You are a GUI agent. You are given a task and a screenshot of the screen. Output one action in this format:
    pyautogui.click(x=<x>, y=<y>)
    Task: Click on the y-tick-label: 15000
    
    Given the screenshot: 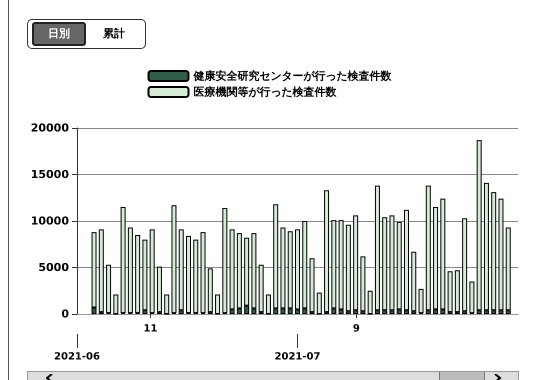 What is the action you would take?
    pyautogui.click(x=50, y=174)
    